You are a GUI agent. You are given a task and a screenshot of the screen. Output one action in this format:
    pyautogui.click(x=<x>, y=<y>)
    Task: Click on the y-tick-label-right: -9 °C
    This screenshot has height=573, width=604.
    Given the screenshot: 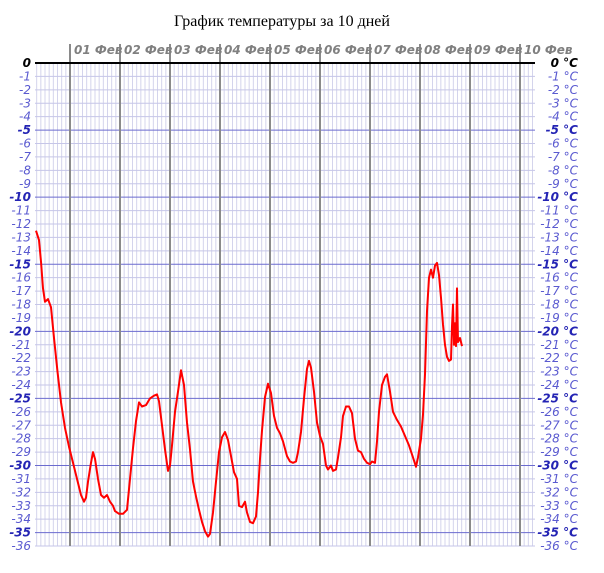 What is the action you would take?
    pyautogui.click(x=563, y=184)
    